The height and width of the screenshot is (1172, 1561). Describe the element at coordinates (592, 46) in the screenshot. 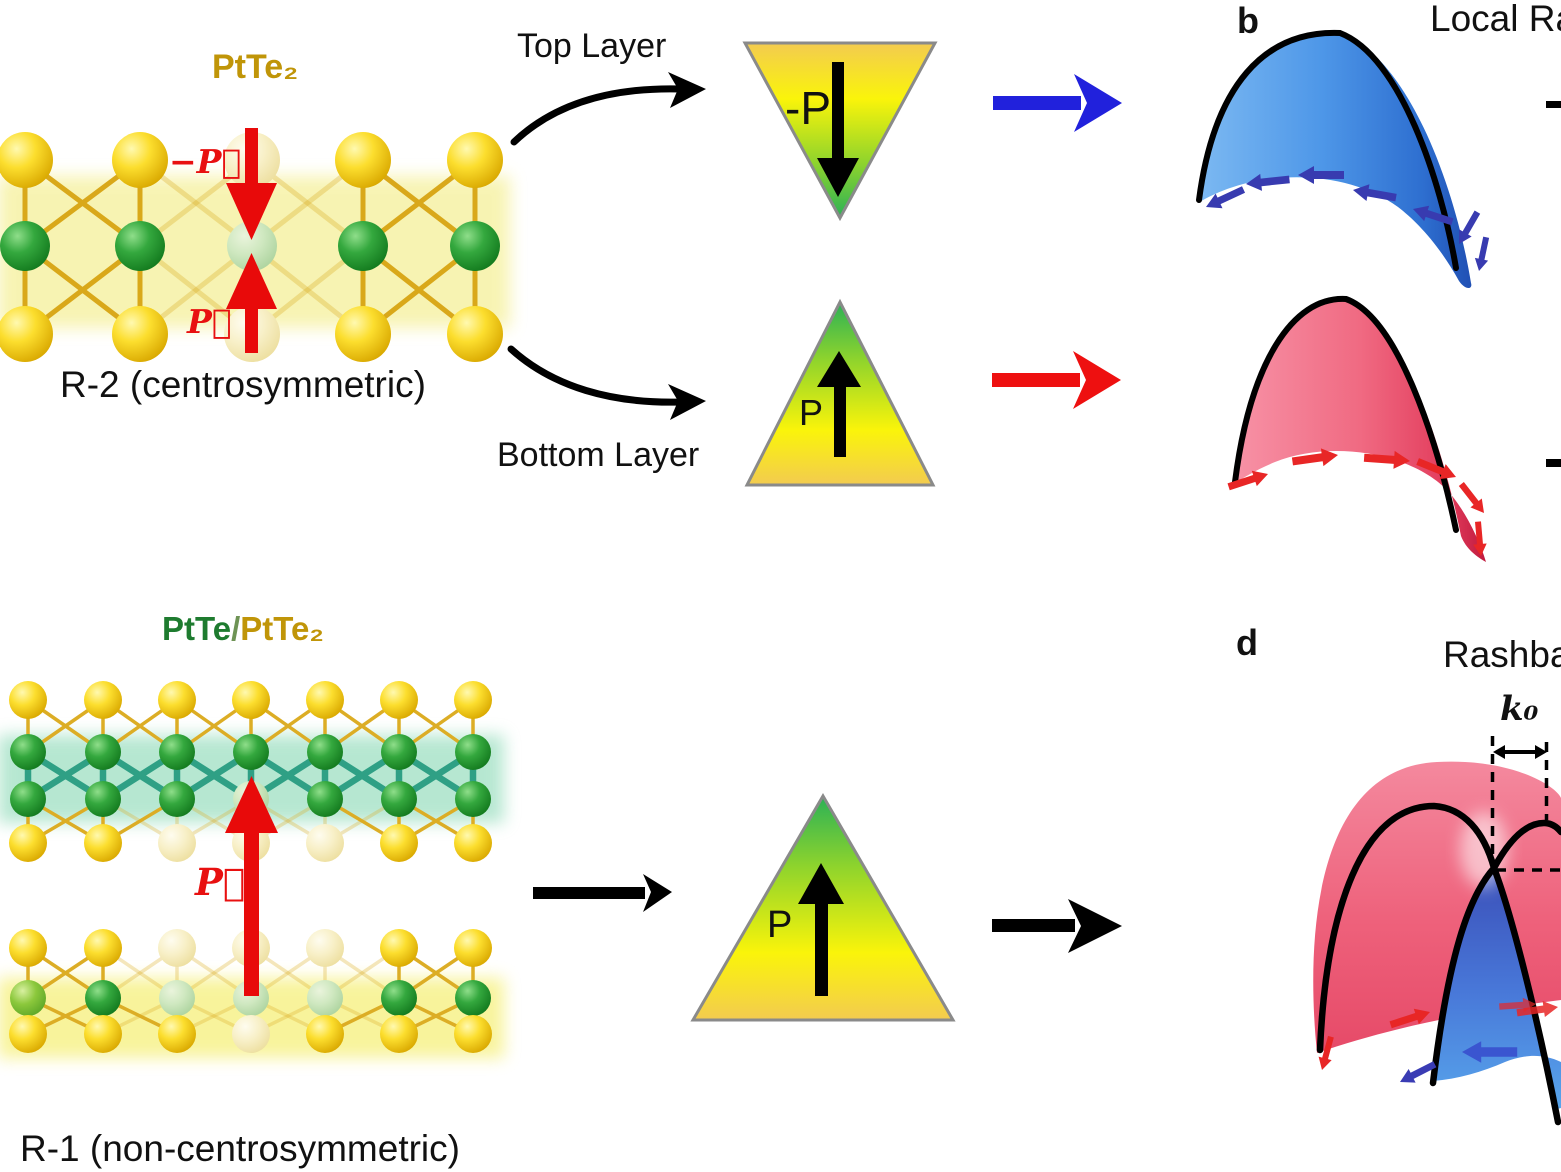

I see `top-layer-label: Top Layer` at that location.